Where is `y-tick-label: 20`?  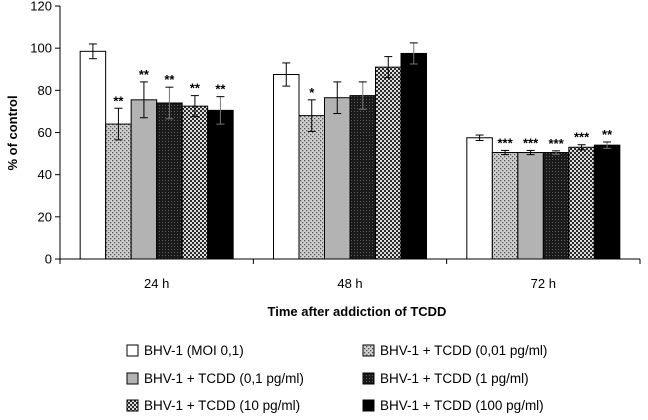 y-tick-label: 20 is located at coordinates (45, 216).